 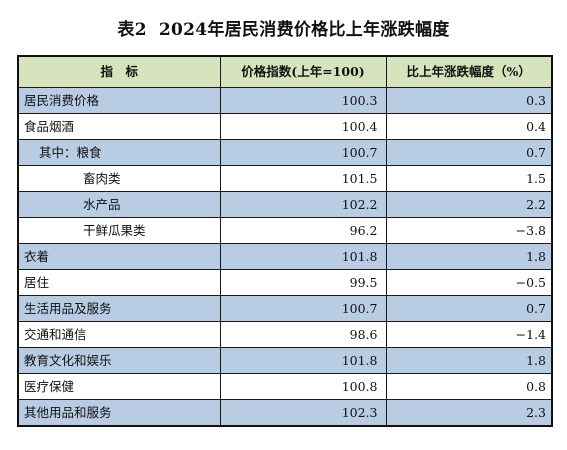 I want to click on row-indicator-name: 居住, so click(x=119, y=282).